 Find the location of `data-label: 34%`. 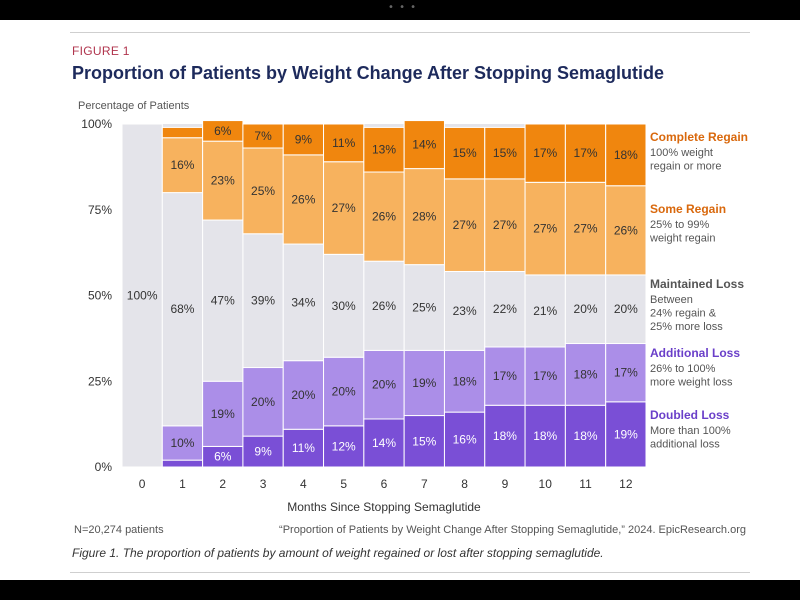

data-label: 34% is located at coordinates (303, 302).